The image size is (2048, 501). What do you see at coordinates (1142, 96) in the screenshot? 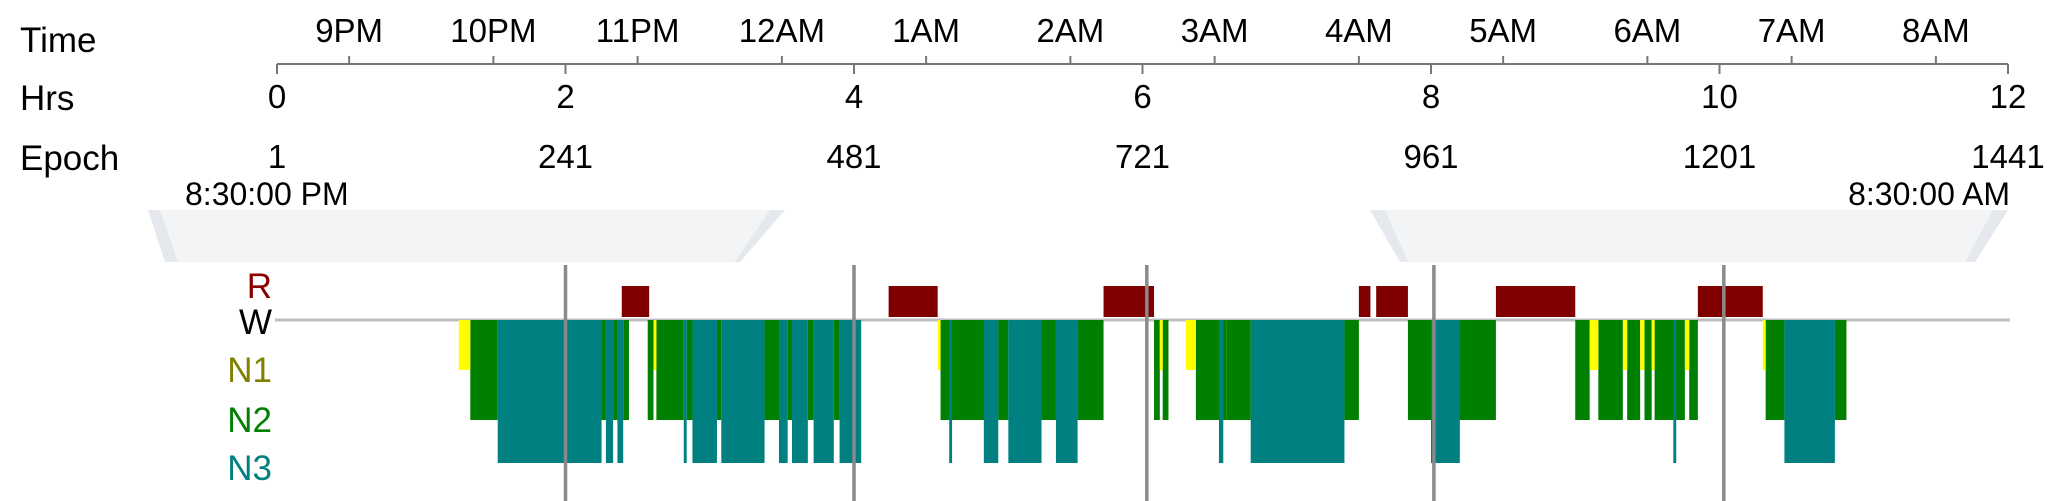
I see `hrs-tick-label: 6` at bounding box center [1142, 96].